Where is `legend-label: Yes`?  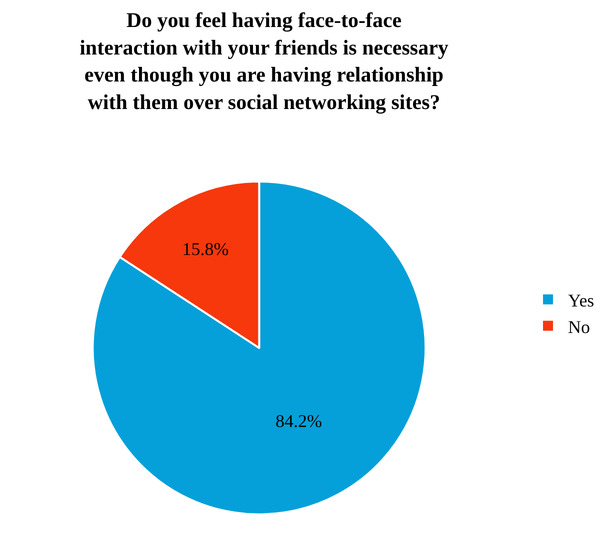 legend-label: Yes is located at coordinates (581, 300).